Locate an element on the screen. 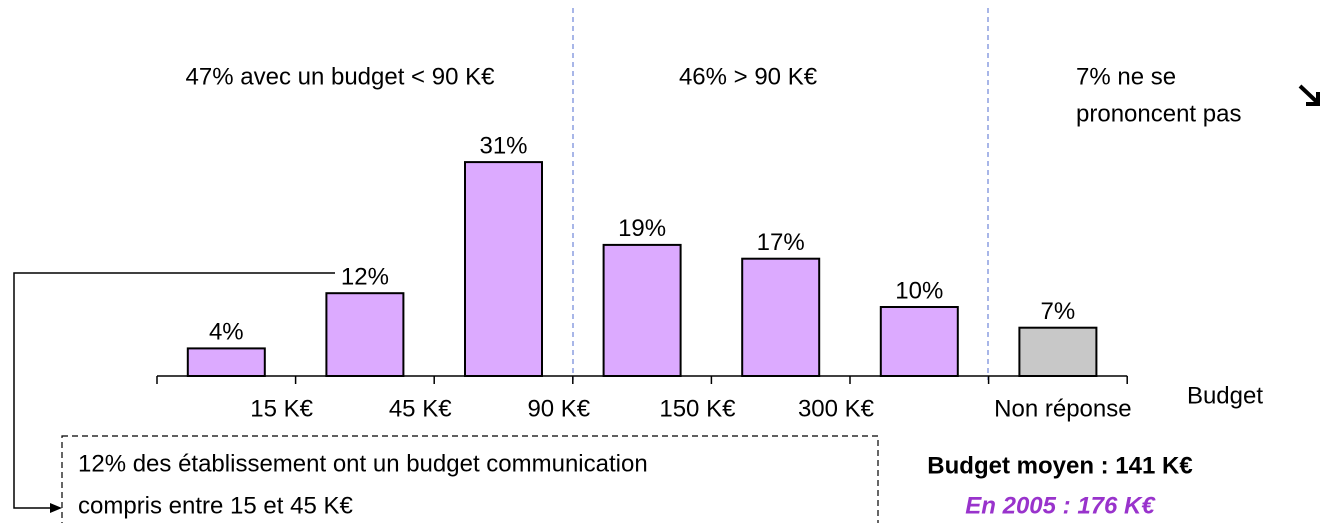 The width and height of the screenshot is (1326, 523). value-label: 12% is located at coordinates (365, 277).